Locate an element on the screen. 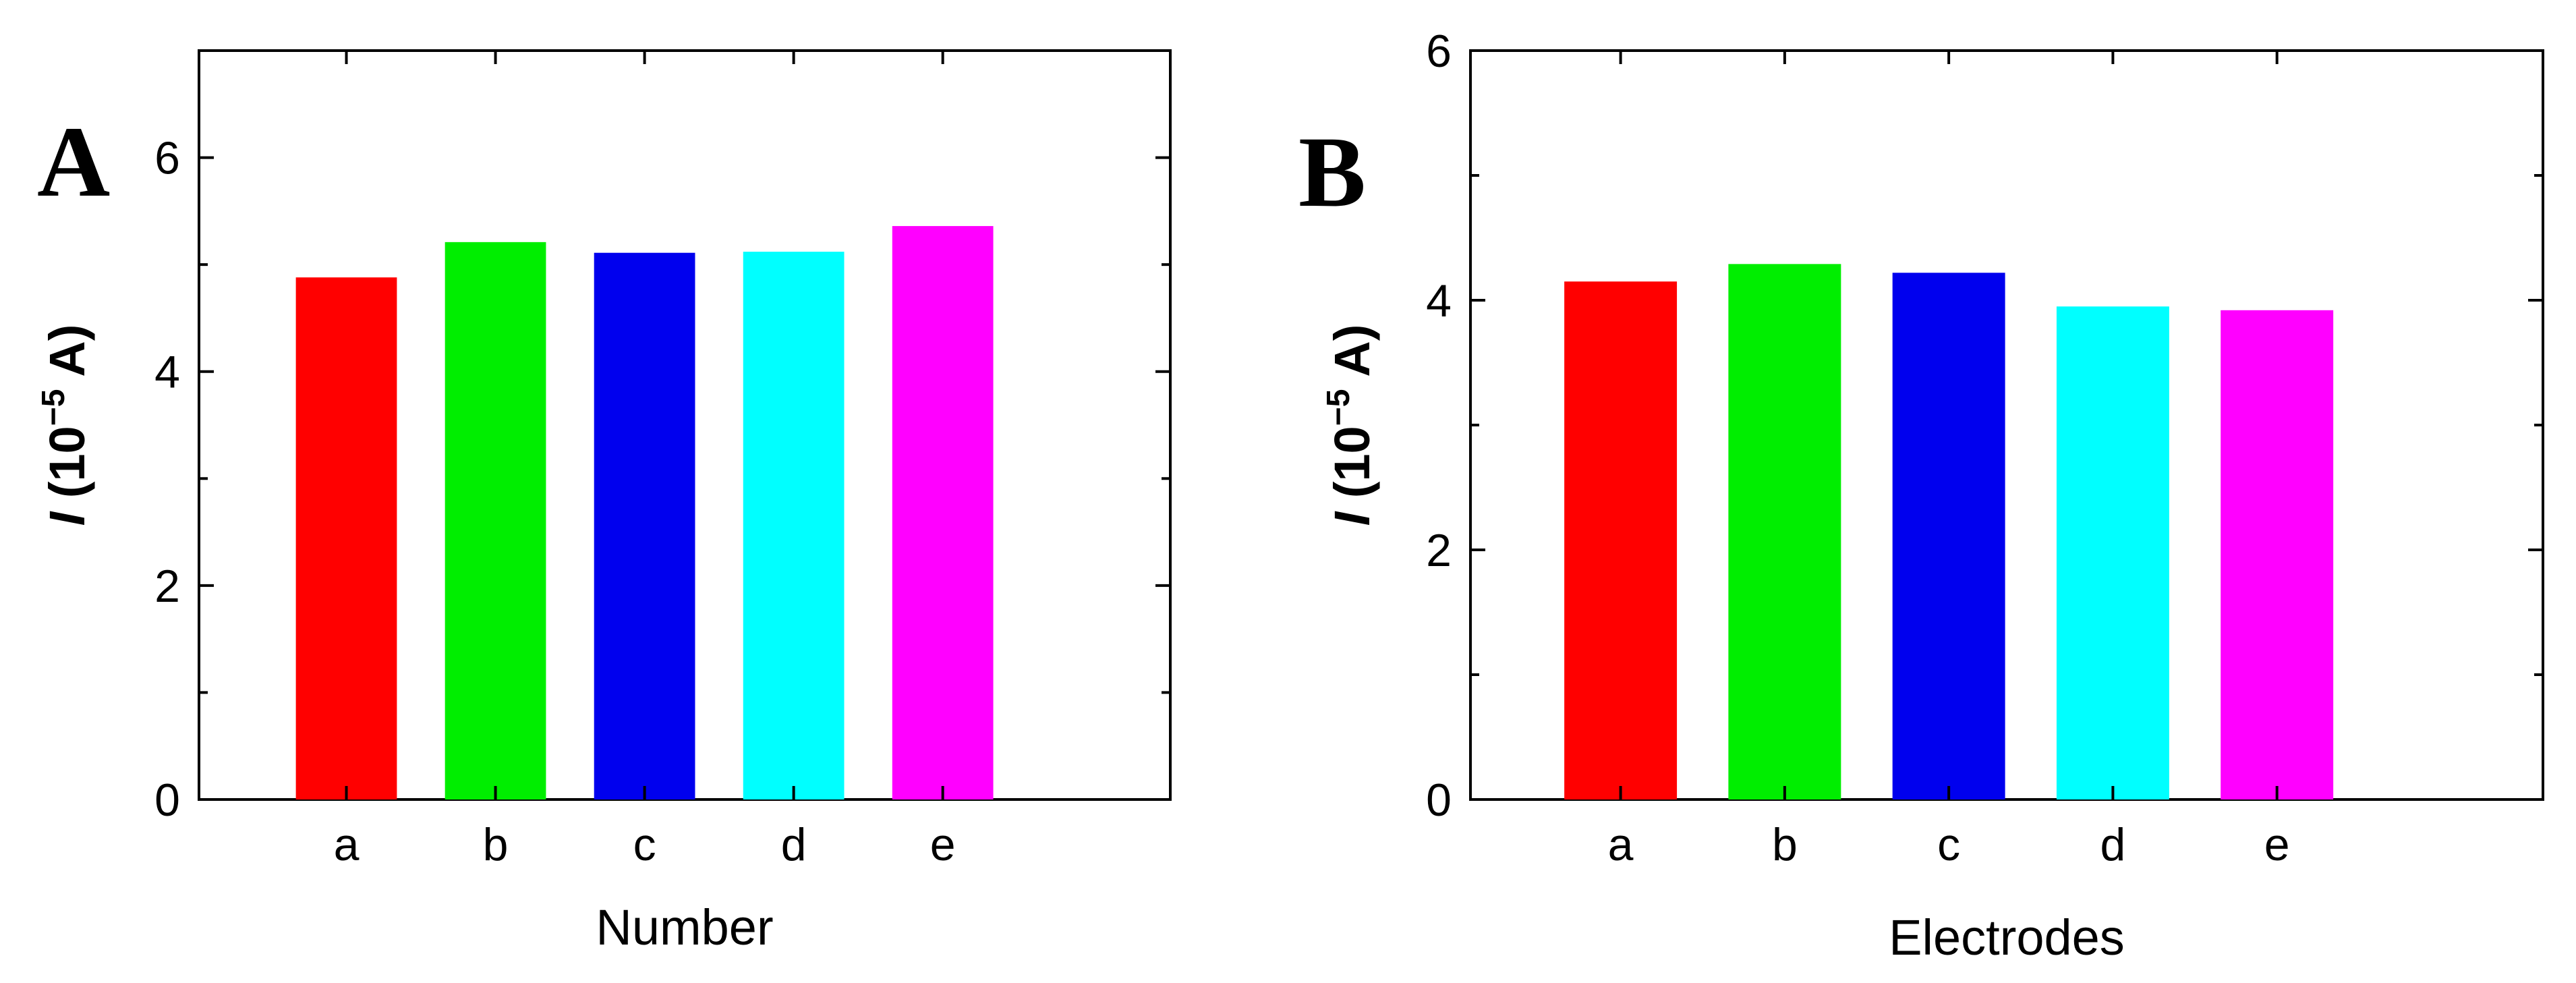 The image size is (2576, 983). chart-b-y-tick-labels: 0 2 4 6 is located at coordinates (1439, 426).